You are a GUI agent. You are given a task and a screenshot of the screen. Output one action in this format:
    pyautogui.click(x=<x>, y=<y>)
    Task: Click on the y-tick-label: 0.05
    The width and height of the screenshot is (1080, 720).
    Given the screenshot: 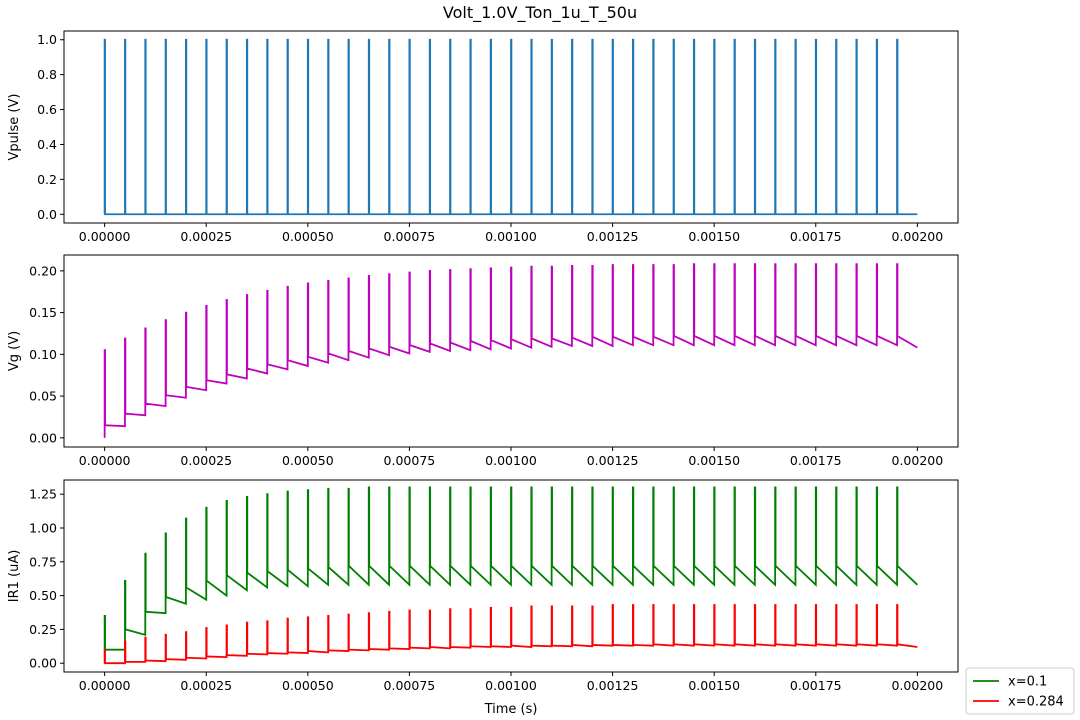 What is the action you would take?
    pyautogui.click(x=43, y=396)
    